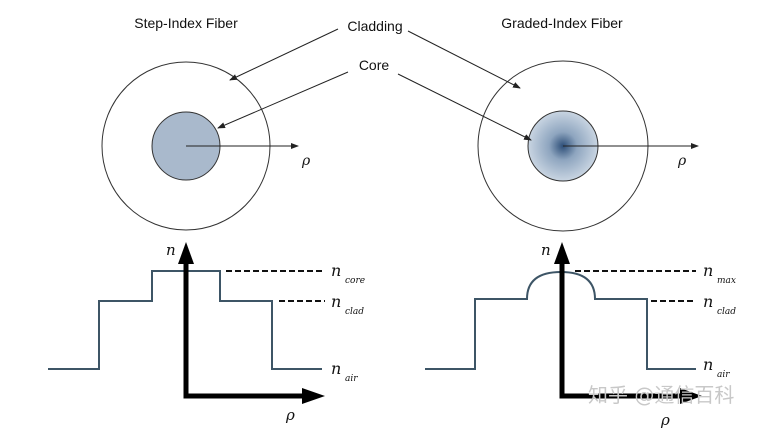 This screenshot has width=780, height=430. What do you see at coordinates (374, 26) in the screenshot?
I see `cladding-label: Cladding` at bounding box center [374, 26].